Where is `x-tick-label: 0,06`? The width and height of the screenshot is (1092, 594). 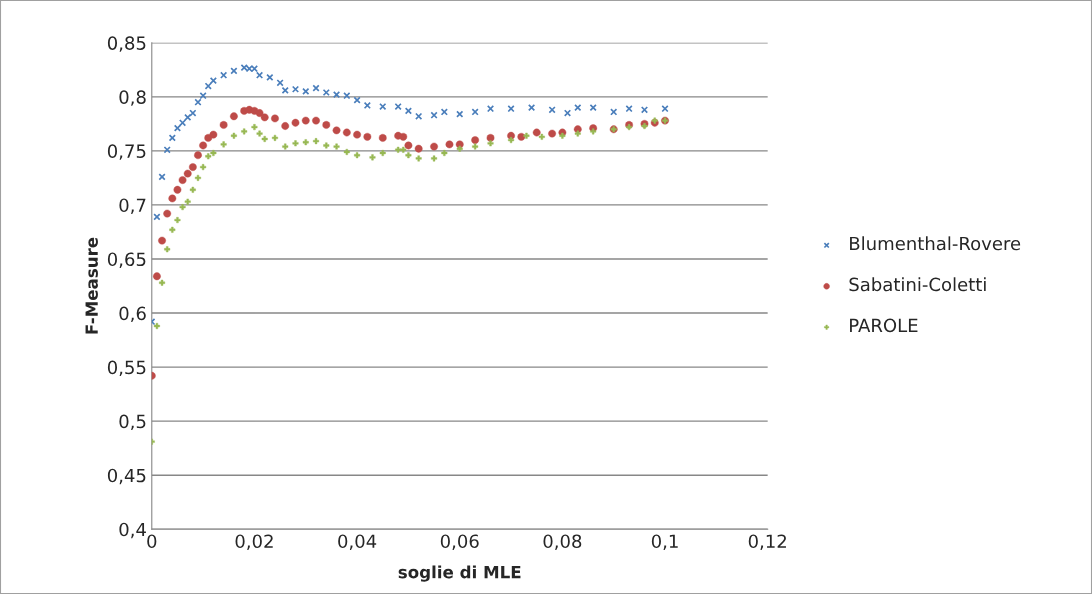
x-tick-label: 0,06 is located at coordinates (459, 542).